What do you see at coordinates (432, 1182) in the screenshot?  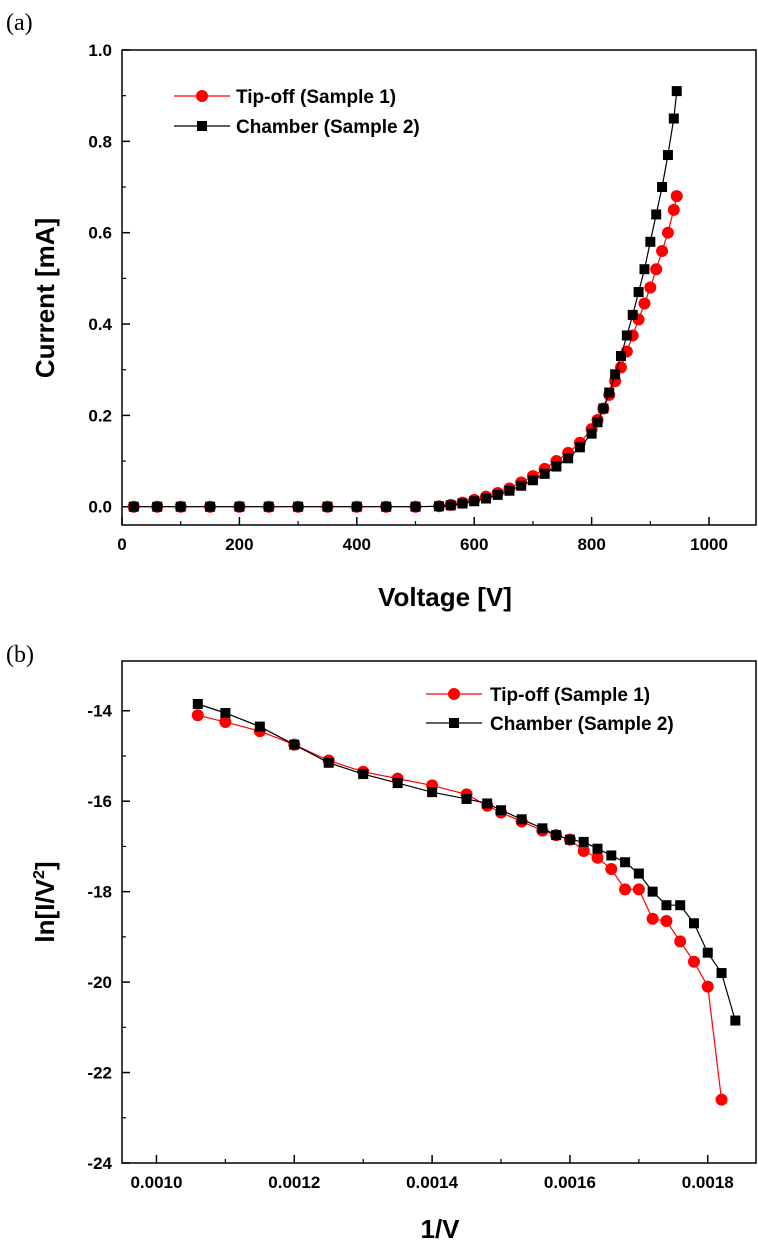 I see `panel-b-x-tick-label: 0.0014` at bounding box center [432, 1182].